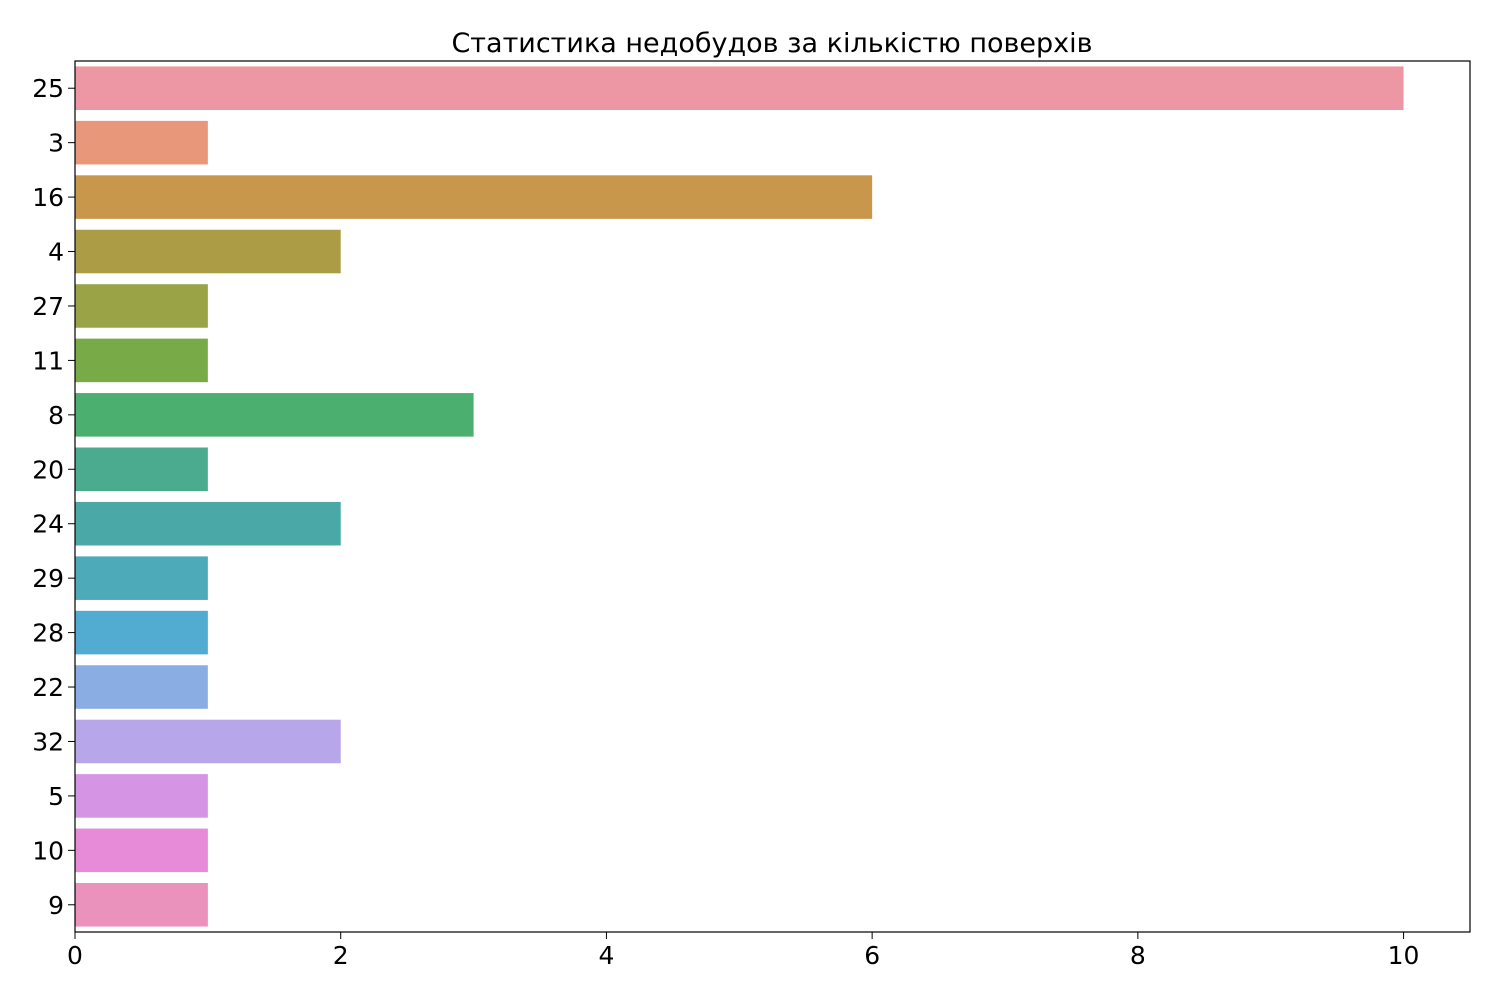 This screenshot has height=1000, width=1500. I want to click on y-tick-label: 24, so click(48, 524).